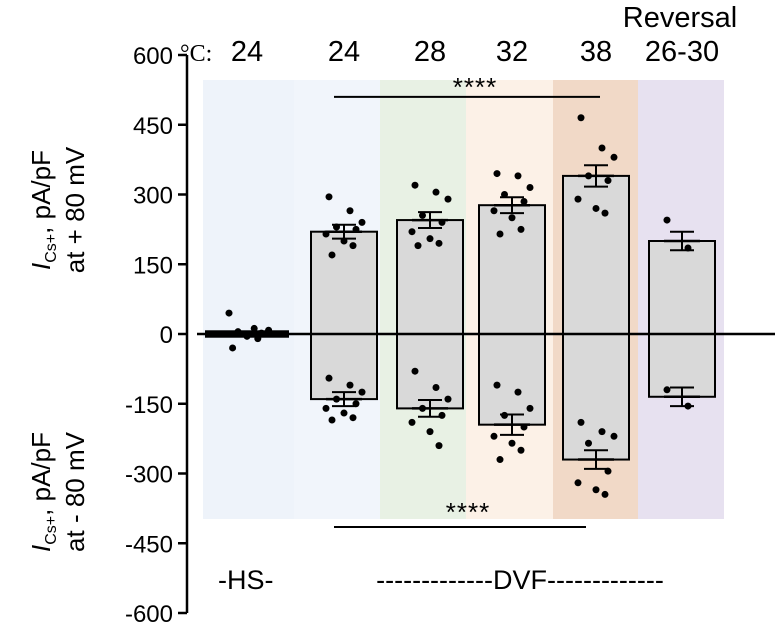 The width and height of the screenshot is (775, 637). I want to click on ylabel-bottom-subscript: Cs+, so click(51, 530).